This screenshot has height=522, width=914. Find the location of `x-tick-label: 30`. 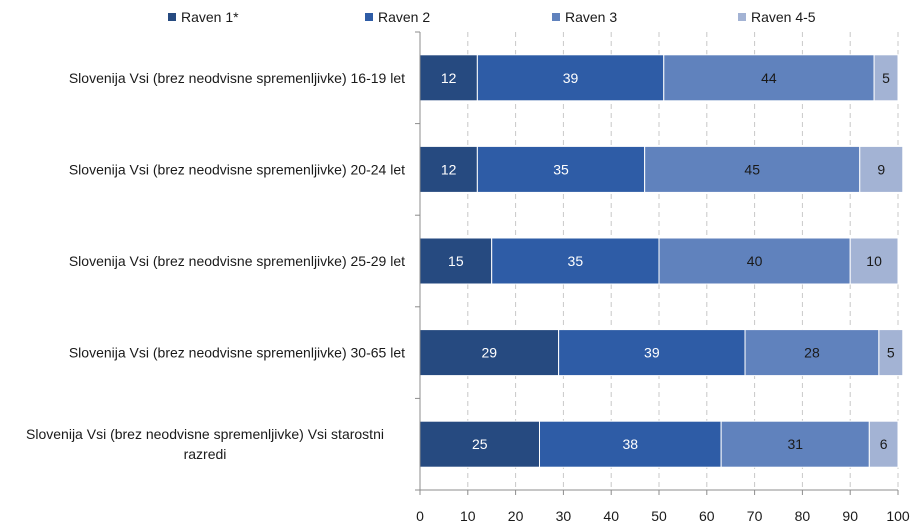

x-tick-label: 30 is located at coordinates (564, 515).